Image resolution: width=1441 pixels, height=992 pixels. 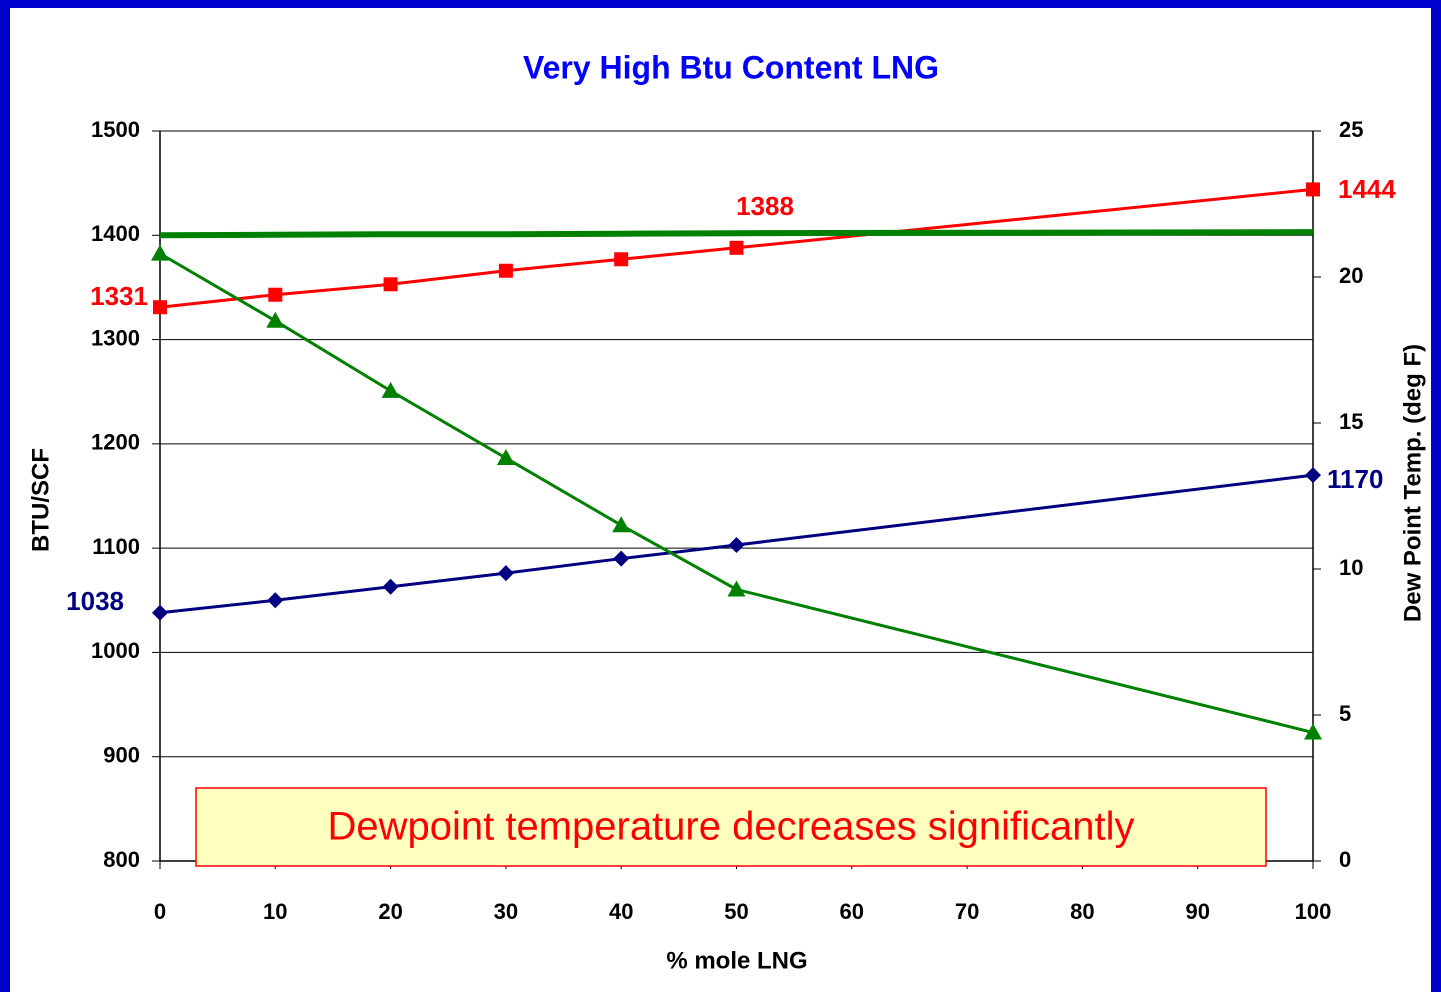 I want to click on y-tick-label: 1200, so click(x=115, y=442).